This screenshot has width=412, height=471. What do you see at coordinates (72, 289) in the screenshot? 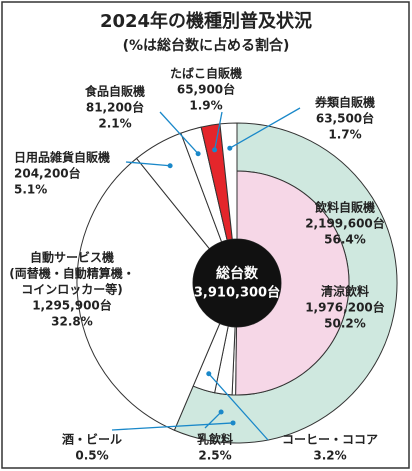
I see `category-label: コインロッカー等)` at bounding box center [72, 289].